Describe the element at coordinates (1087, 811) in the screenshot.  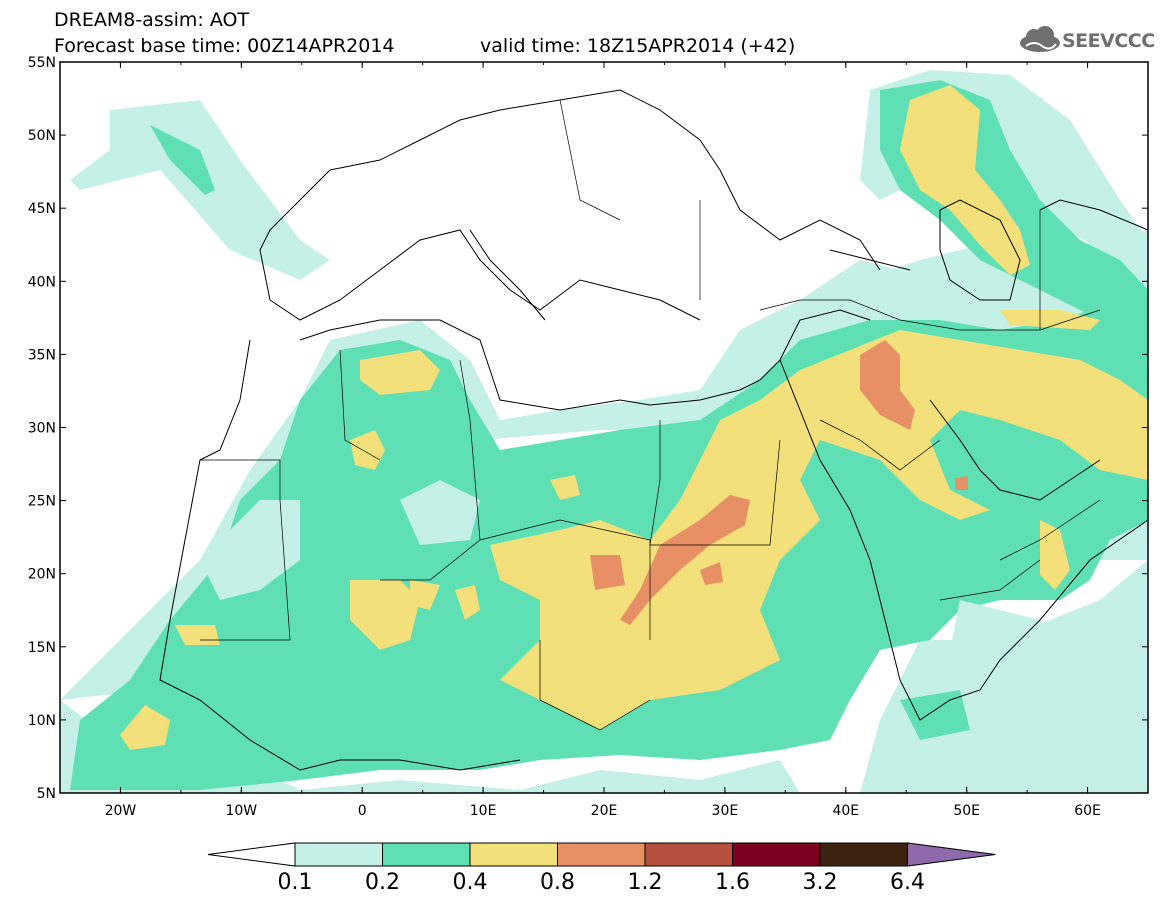
I see `lon-label: 60E` at that location.